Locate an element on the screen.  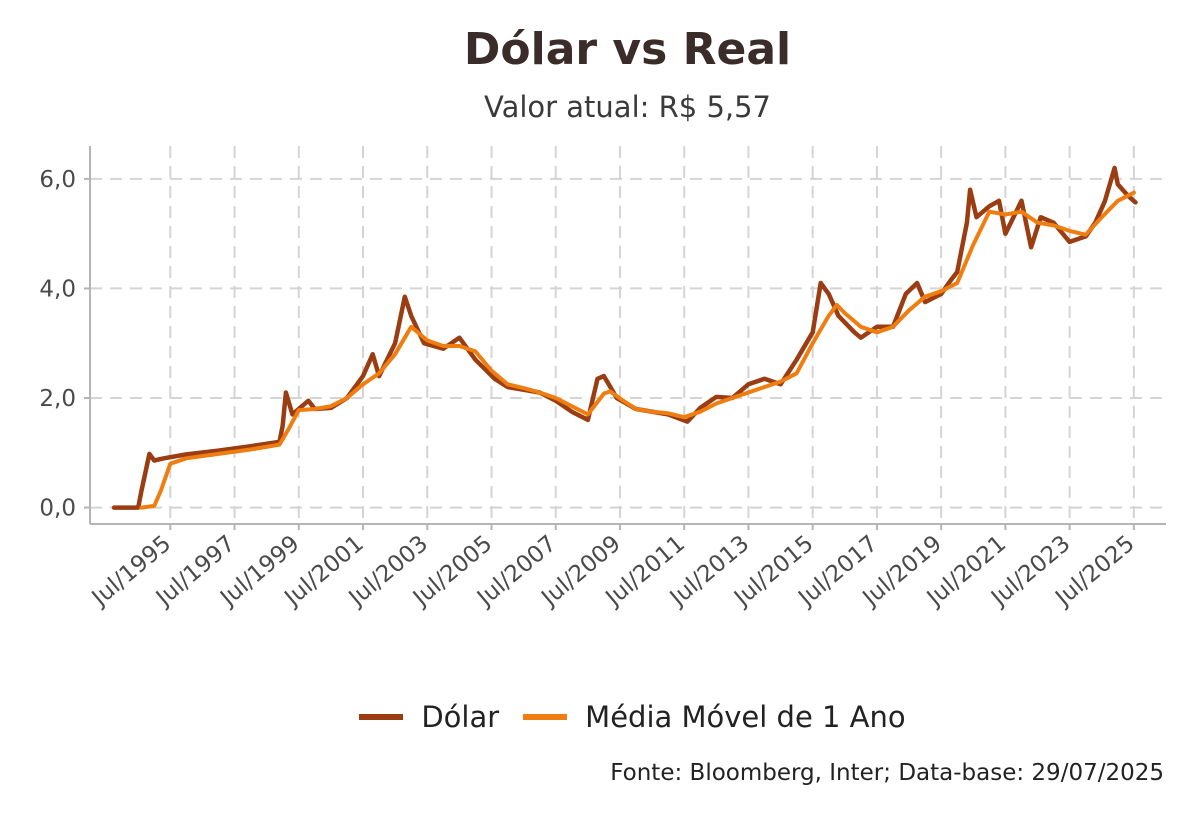
chart-title: Dólar vs Real is located at coordinates (627, 49).